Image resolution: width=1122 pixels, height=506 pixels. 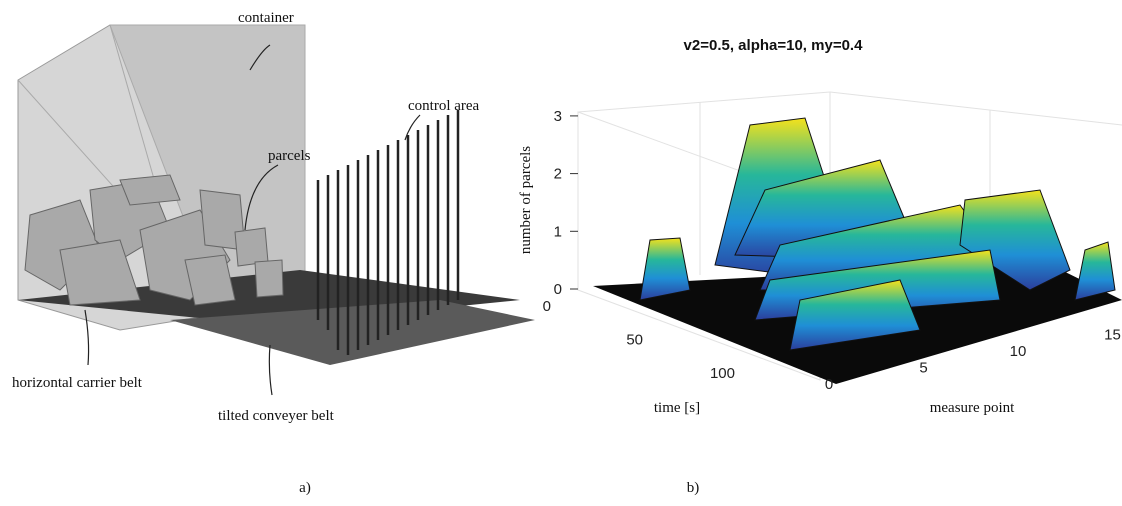 What do you see at coordinates (1112, 335) in the screenshot?
I see `point-tick-label: 15` at bounding box center [1112, 335].